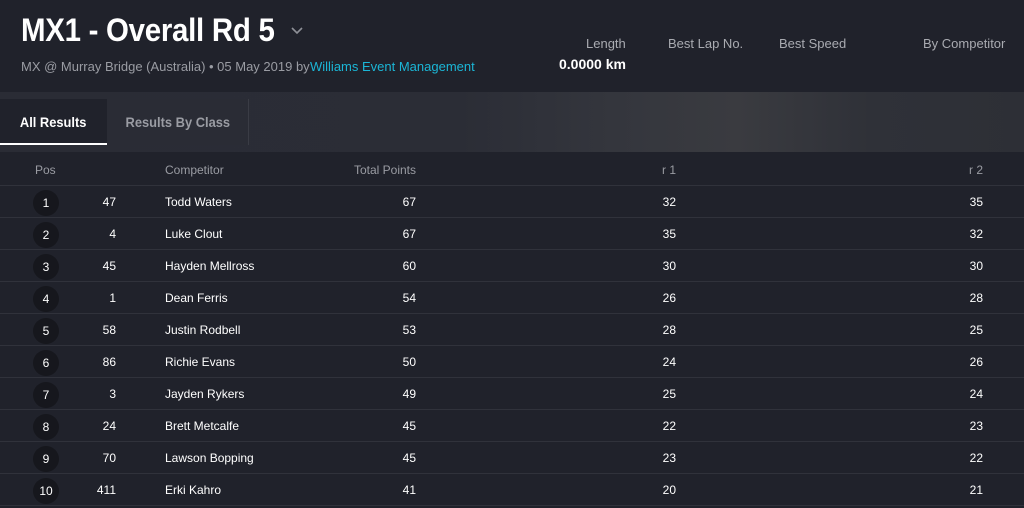 This screenshot has width=1024, height=508. Describe the element at coordinates (668, 170) in the screenshot. I see `header-r1: r 1` at that location.